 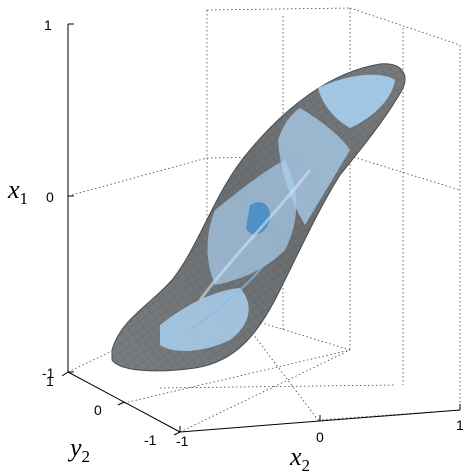 I want to click on surface-highlight-top, so click(x=356, y=101).